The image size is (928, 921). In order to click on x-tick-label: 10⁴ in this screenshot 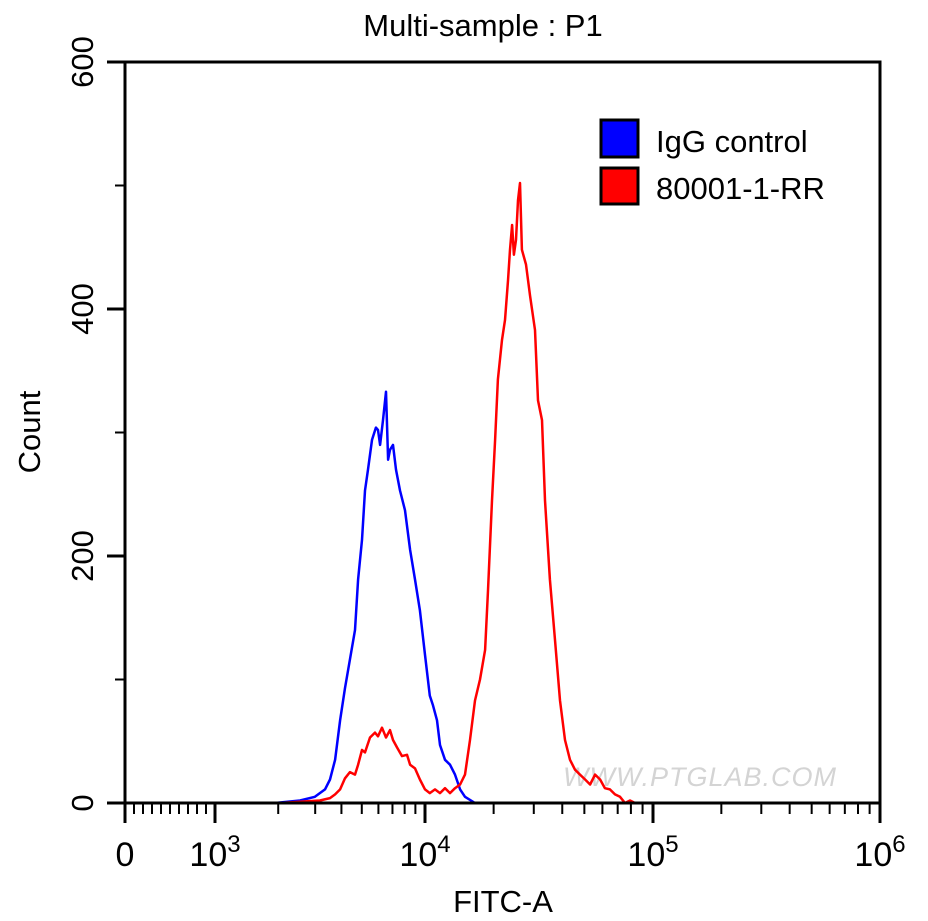, I will do `click(424, 852)`.